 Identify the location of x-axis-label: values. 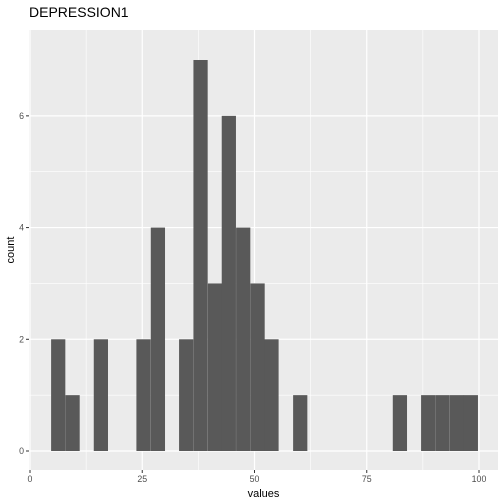
(264, 494).